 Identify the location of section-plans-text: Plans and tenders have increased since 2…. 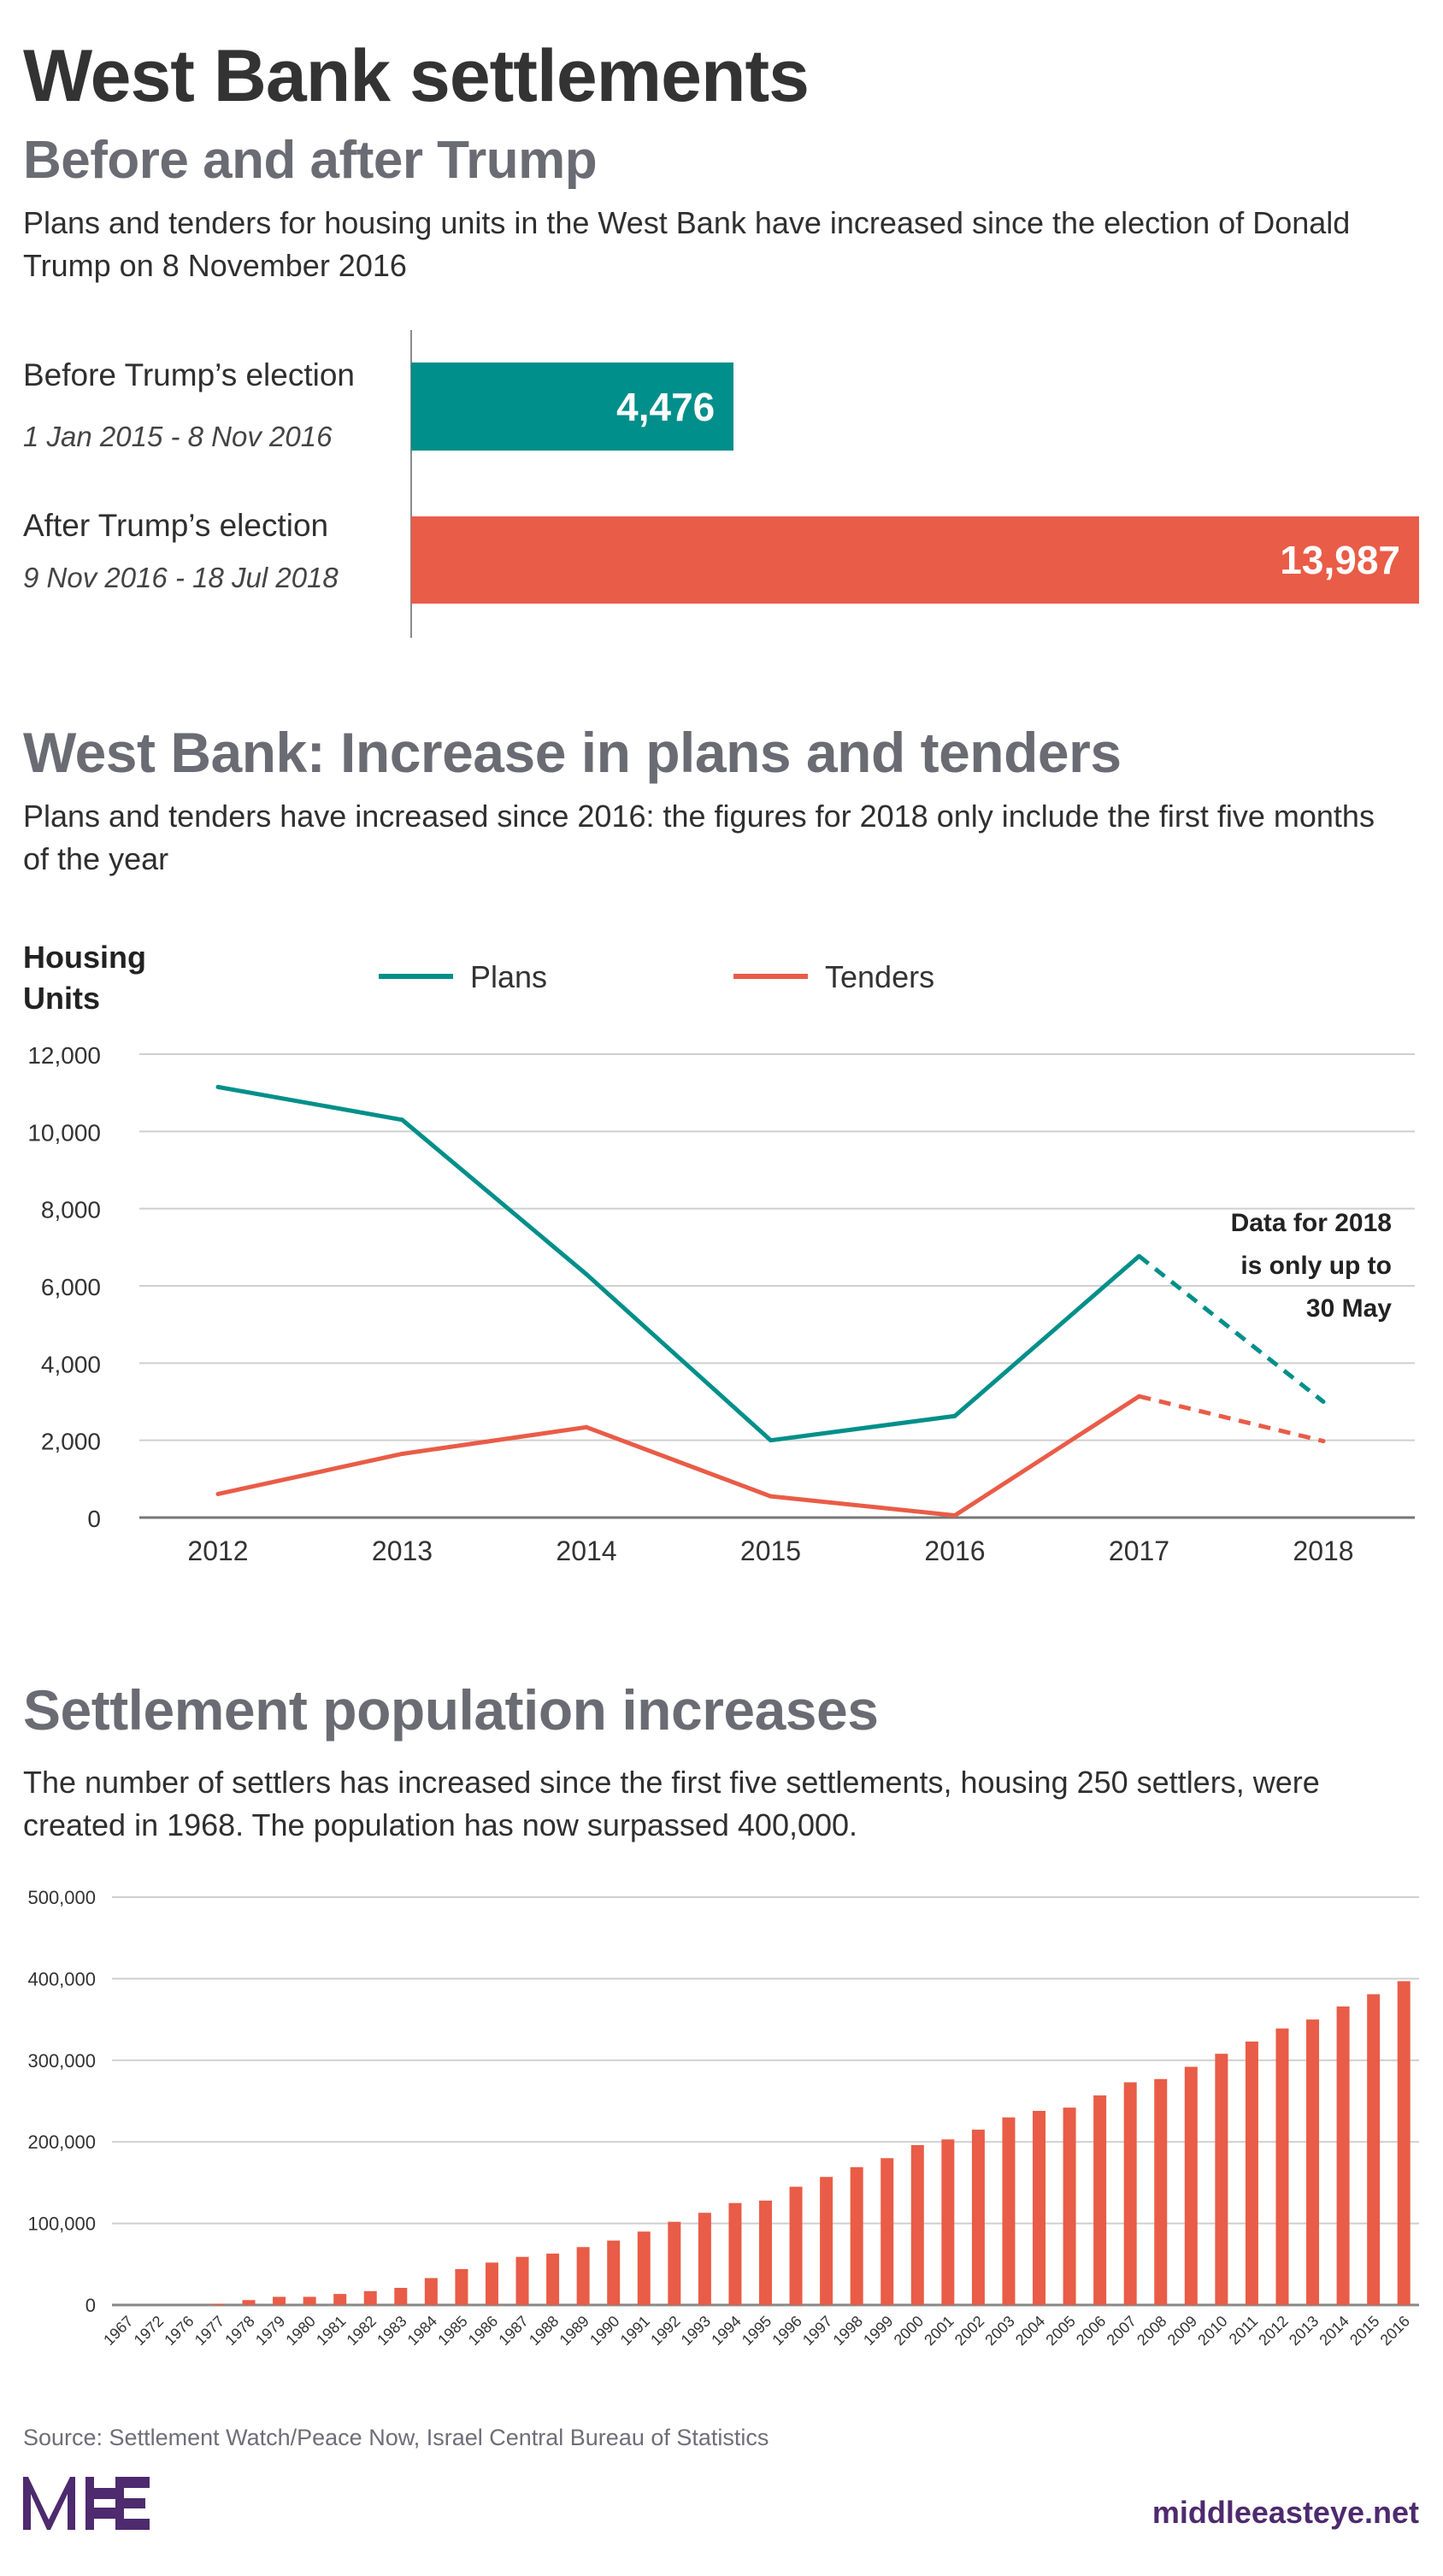
(699, 837).